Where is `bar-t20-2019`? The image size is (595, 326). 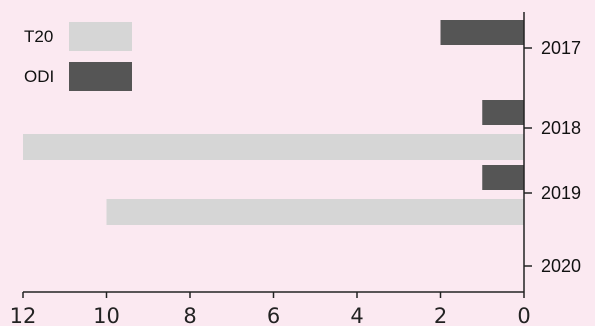 bar-t20-2019 is located at coordinates (315, 212).